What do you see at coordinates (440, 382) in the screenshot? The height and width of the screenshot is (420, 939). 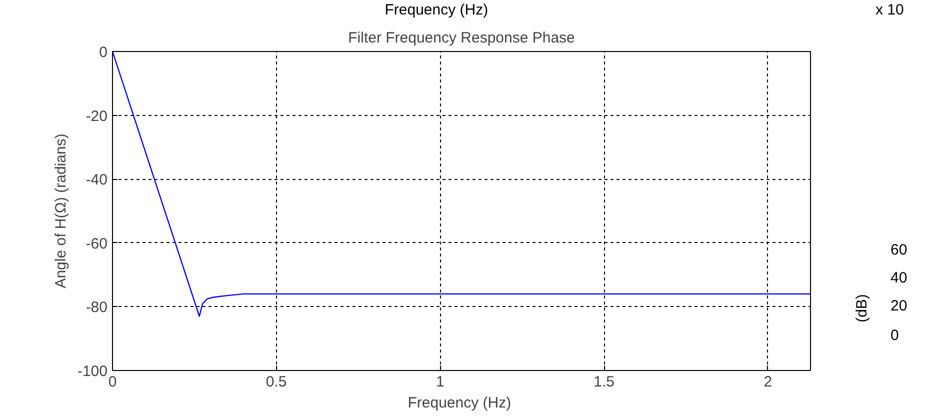 I see `x-tick-label: 1` at bounding box center [440, 382].